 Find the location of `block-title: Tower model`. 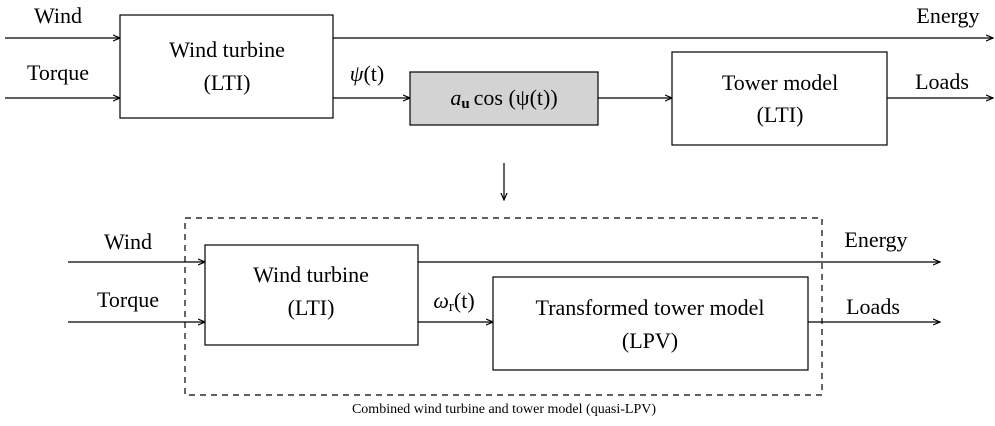

block-title: Tower model is located at coordinates (780, 82).